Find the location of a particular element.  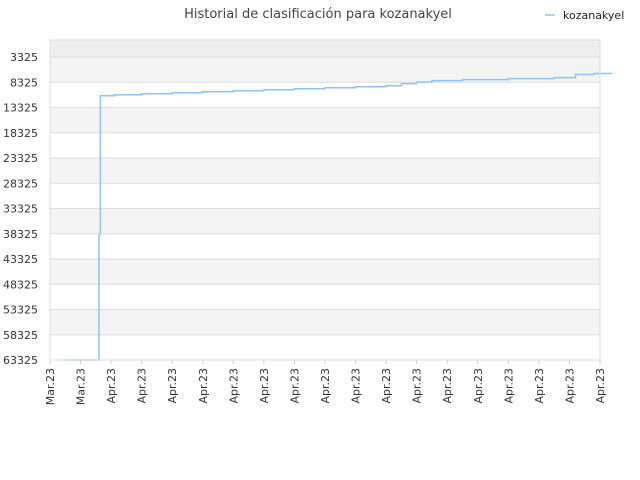

y-tick-label: 8325 is located at coordinates (24, 82).